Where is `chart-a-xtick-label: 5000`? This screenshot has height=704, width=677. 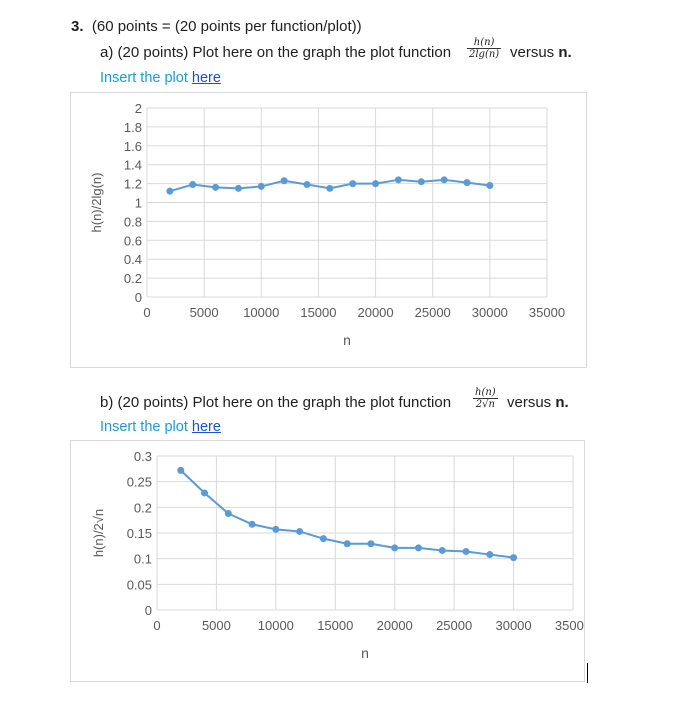 chart-a-xtick-label: 5000 is located at coordinates (204, 312).